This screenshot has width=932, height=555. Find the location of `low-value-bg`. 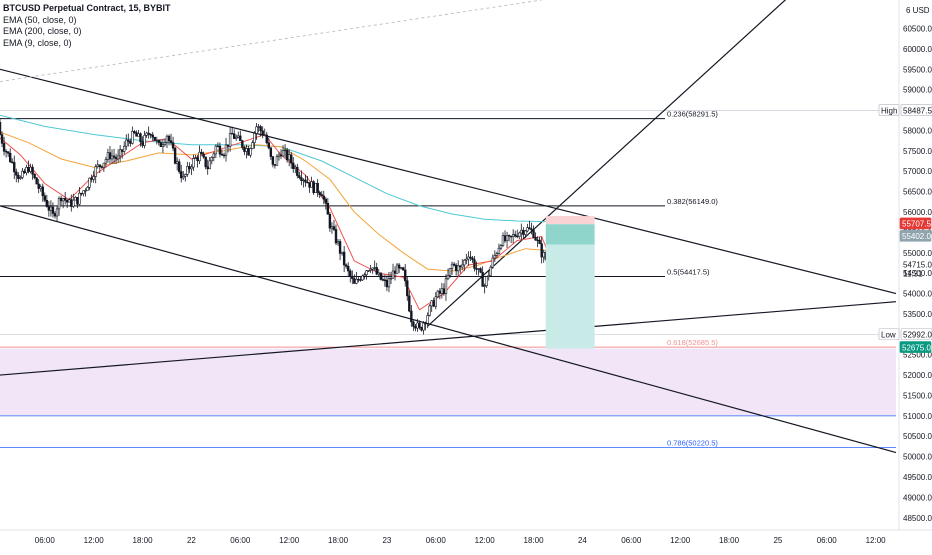

low-value-bg is located at coordinates (916, 334).